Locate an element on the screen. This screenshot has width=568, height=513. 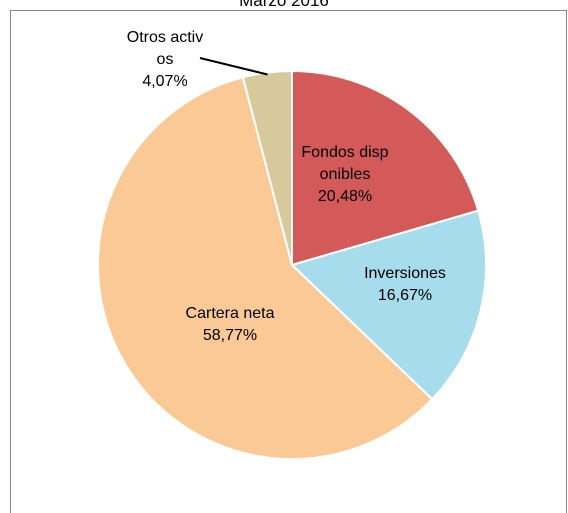
slice-value: 16,67% is located at coordinates (405, 295).